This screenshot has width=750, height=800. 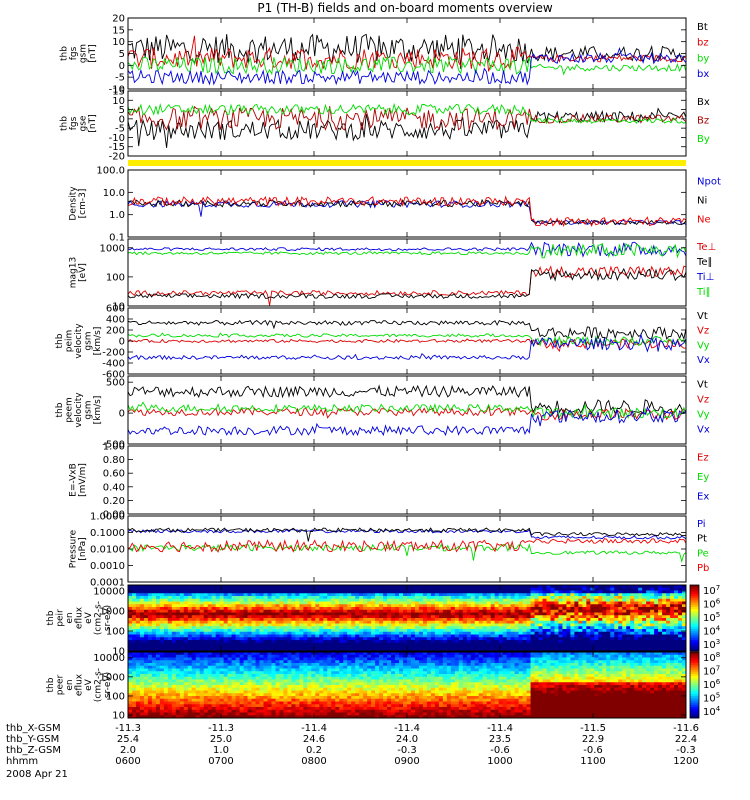 I want to click on legend-label-fgs_gse: By, so click(x=703, y=139).